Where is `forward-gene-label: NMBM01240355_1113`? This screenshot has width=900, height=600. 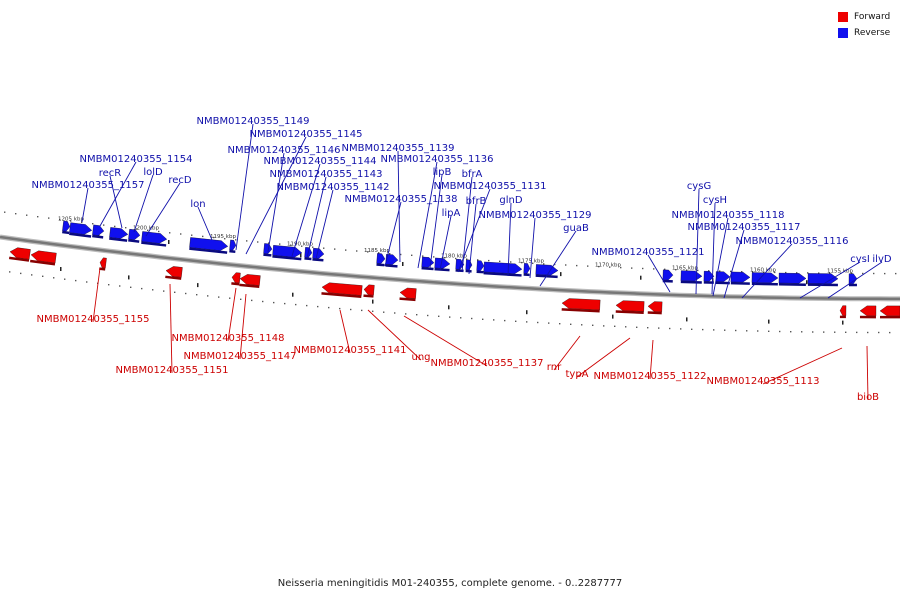 forward-gene-label: NMBM01240355_1113 is located at coordinates (763, 381).